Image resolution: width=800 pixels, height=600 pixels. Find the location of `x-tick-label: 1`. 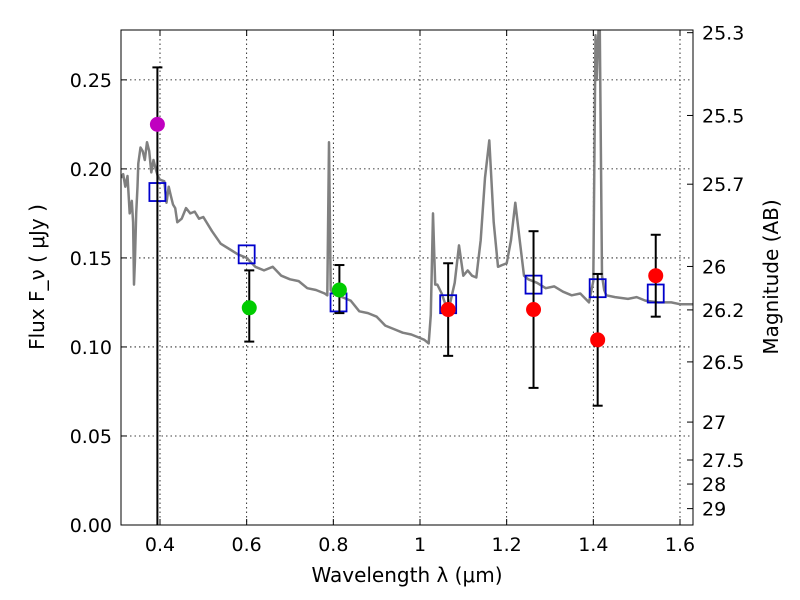

x-tick-label: 1 is located at coordinates (420, 545).